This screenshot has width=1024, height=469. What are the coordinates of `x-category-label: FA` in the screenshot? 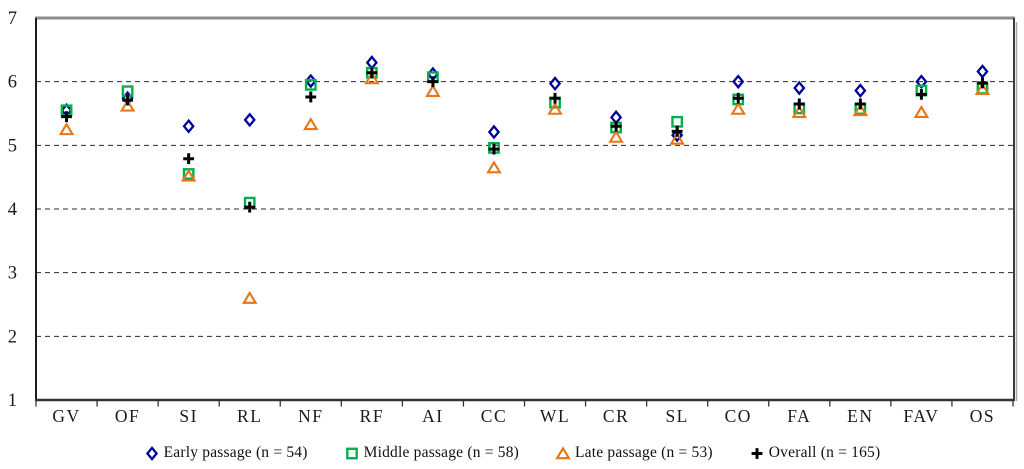 It's located at (799, 416).